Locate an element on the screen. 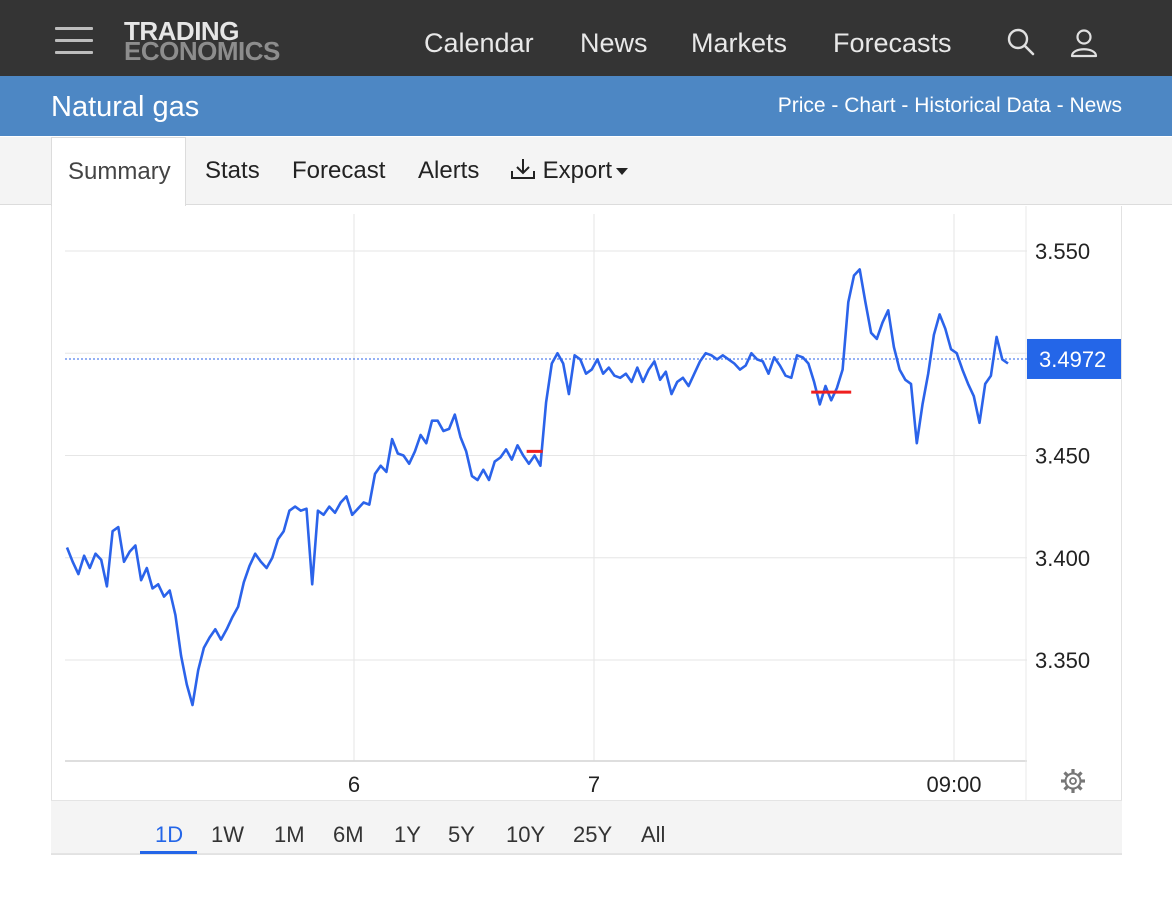  range-10y: 10Y is located at coordinates (526, 834).